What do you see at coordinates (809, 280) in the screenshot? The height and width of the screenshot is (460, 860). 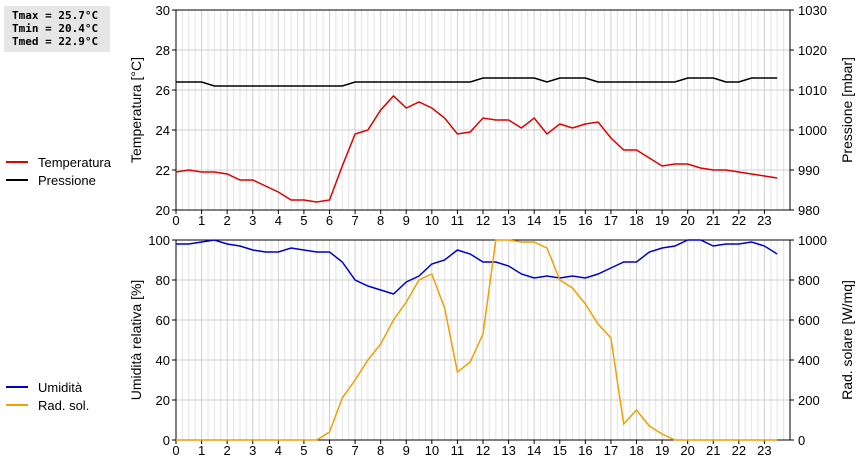 I see `y2-tick-label: 800` at bounding box center [809, 280].